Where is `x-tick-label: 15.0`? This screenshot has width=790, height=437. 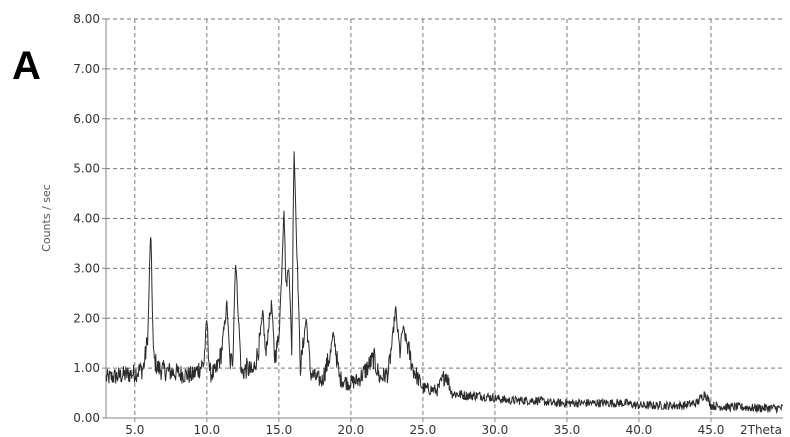
x-tick-label: 15.0 is located at coordinates (278, 430).